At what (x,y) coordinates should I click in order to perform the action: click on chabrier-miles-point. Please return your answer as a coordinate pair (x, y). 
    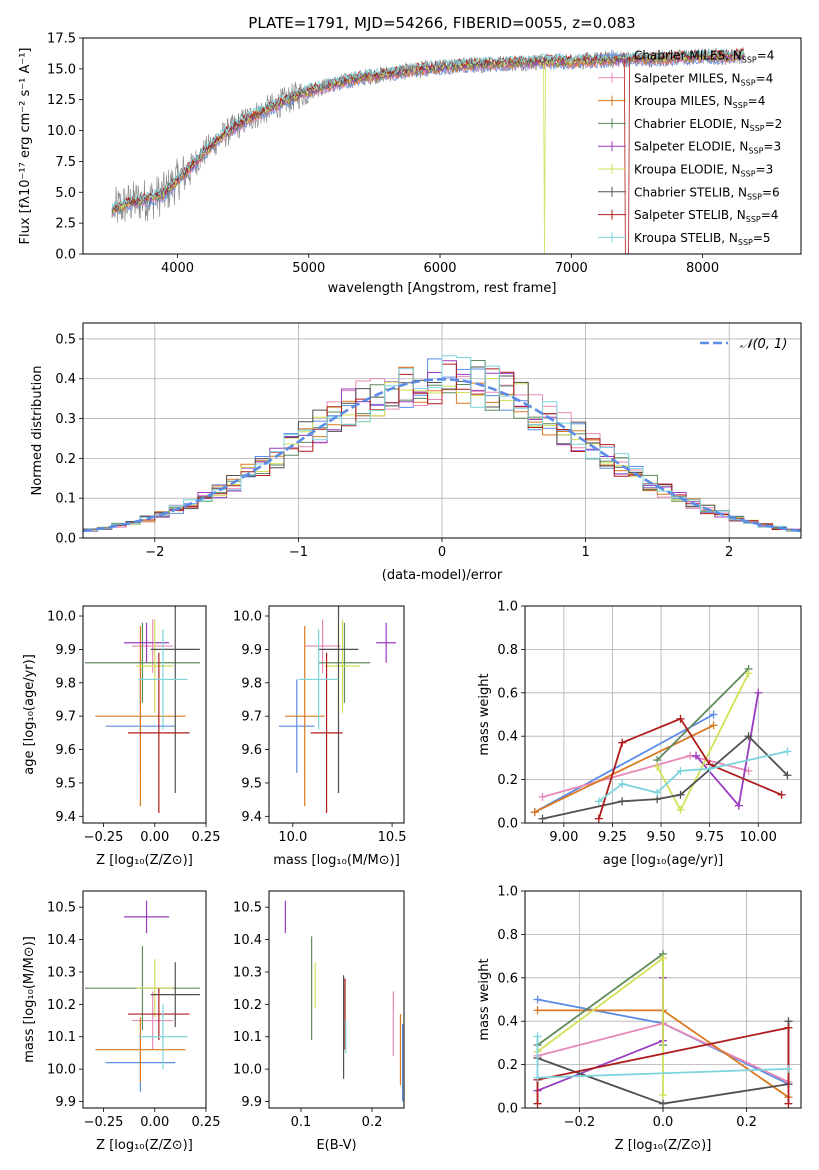
    Looking at the image, I should click on (296, 726).